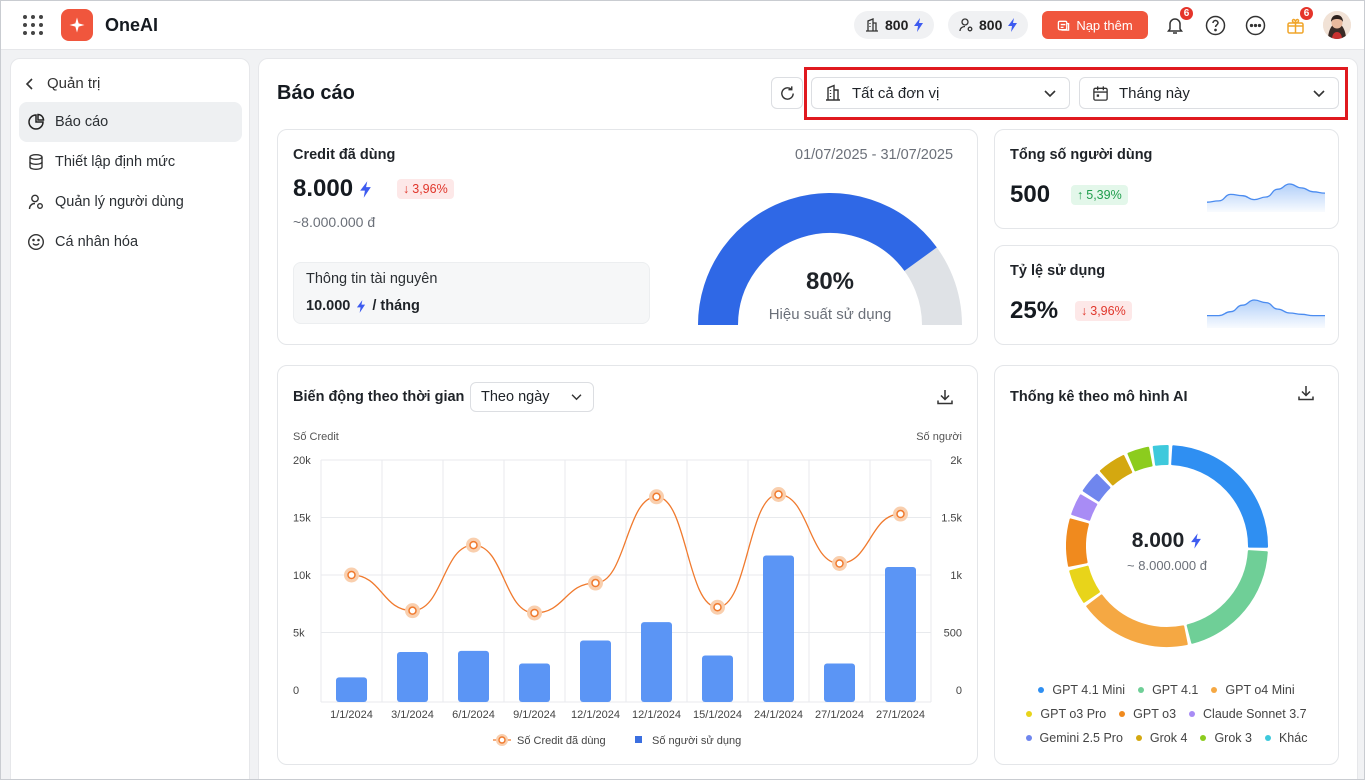 The image size is (1365, 780). I want to click on x-tick: 6/1/2024, so click(473, 715).